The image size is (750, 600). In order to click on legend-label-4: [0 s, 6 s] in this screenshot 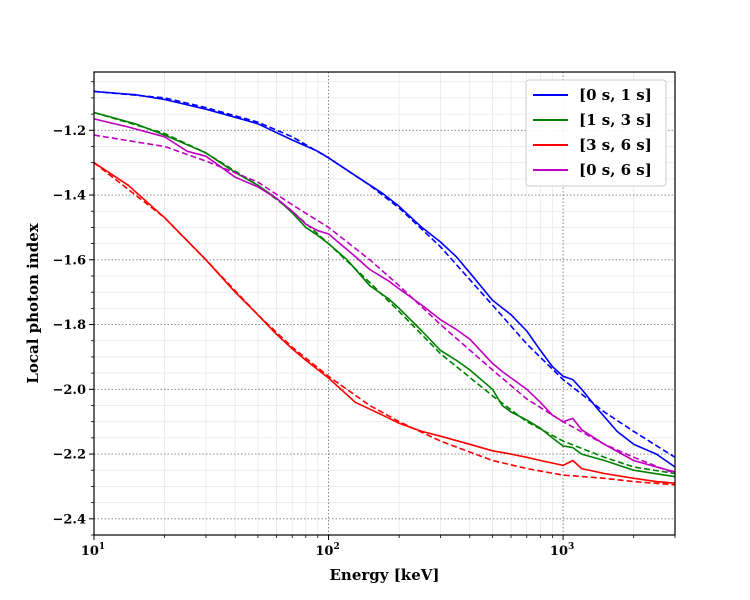, I will do `click(615, 170)`.